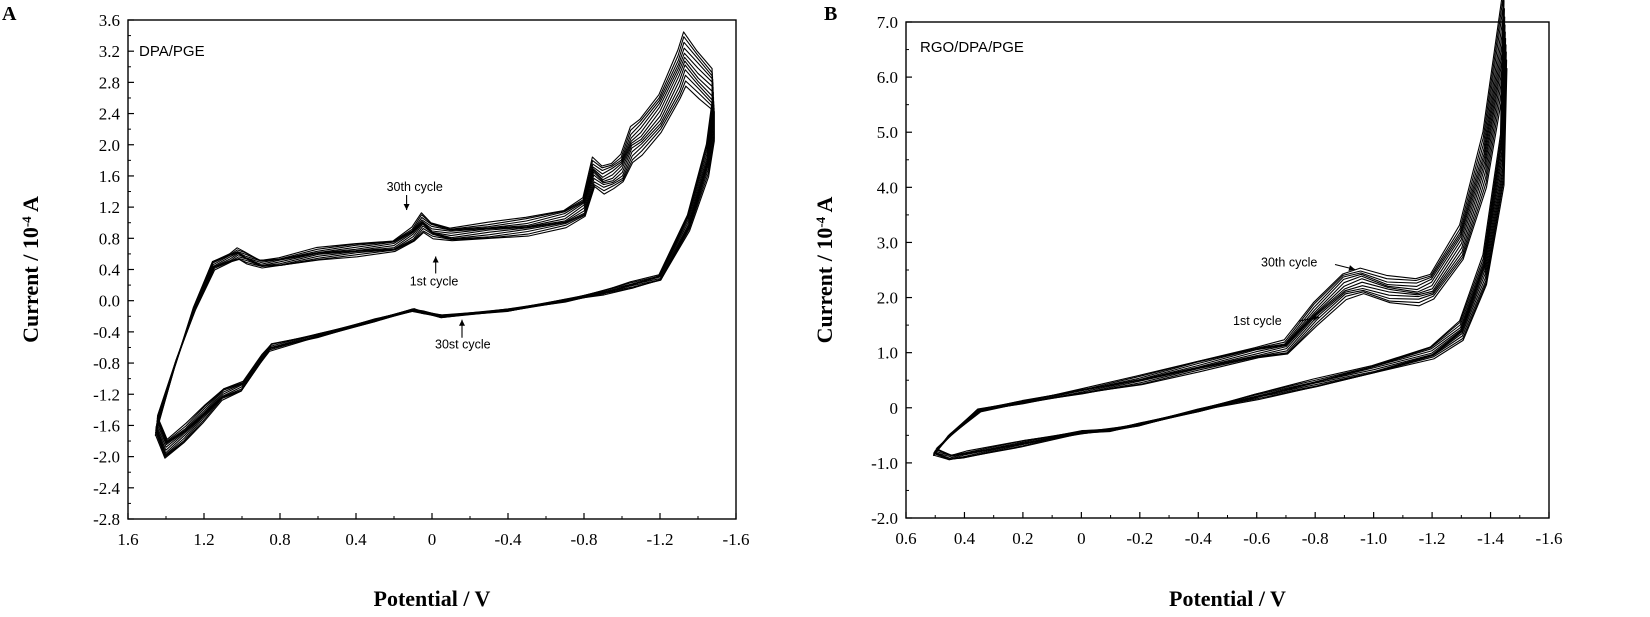 This screenshot has width=1650, height=617. Describe the element at coordinates (106, 488) in the screenshot. I see `y-tick-label: -2.4` at that location.